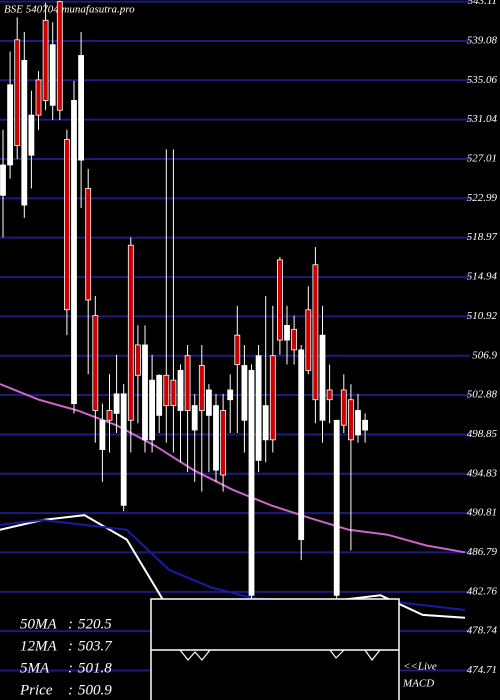 The width and height of the screenshot is (500, 700). I want to click on legend-name: 12MA, so click(38, 646).